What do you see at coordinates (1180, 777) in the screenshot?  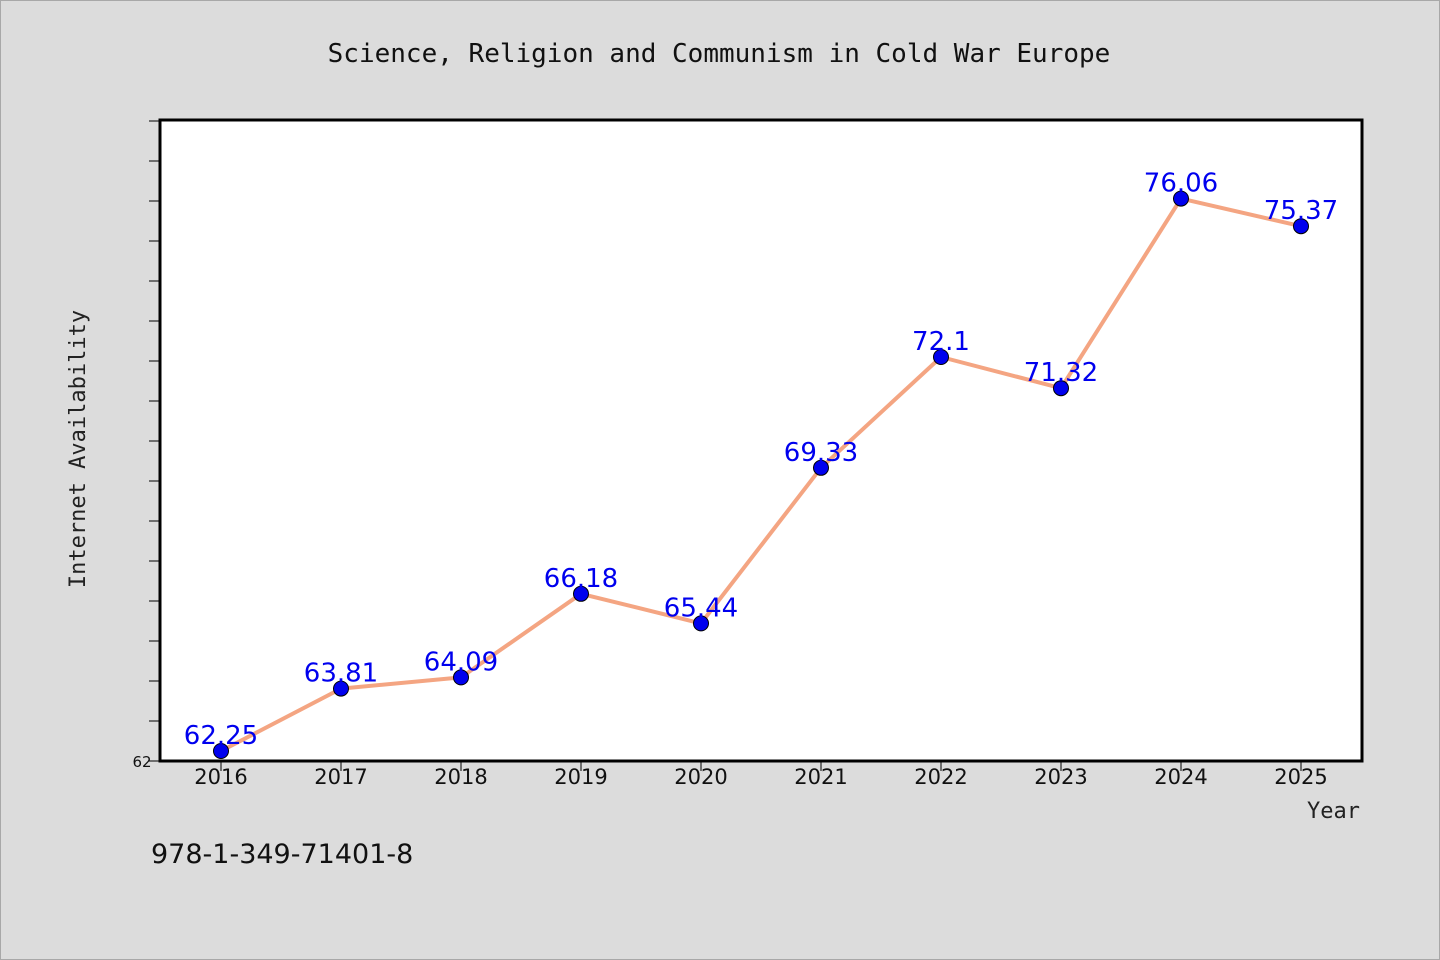 I see `x-tick-label-2024: 2024` at bounding box center [1180, 777].